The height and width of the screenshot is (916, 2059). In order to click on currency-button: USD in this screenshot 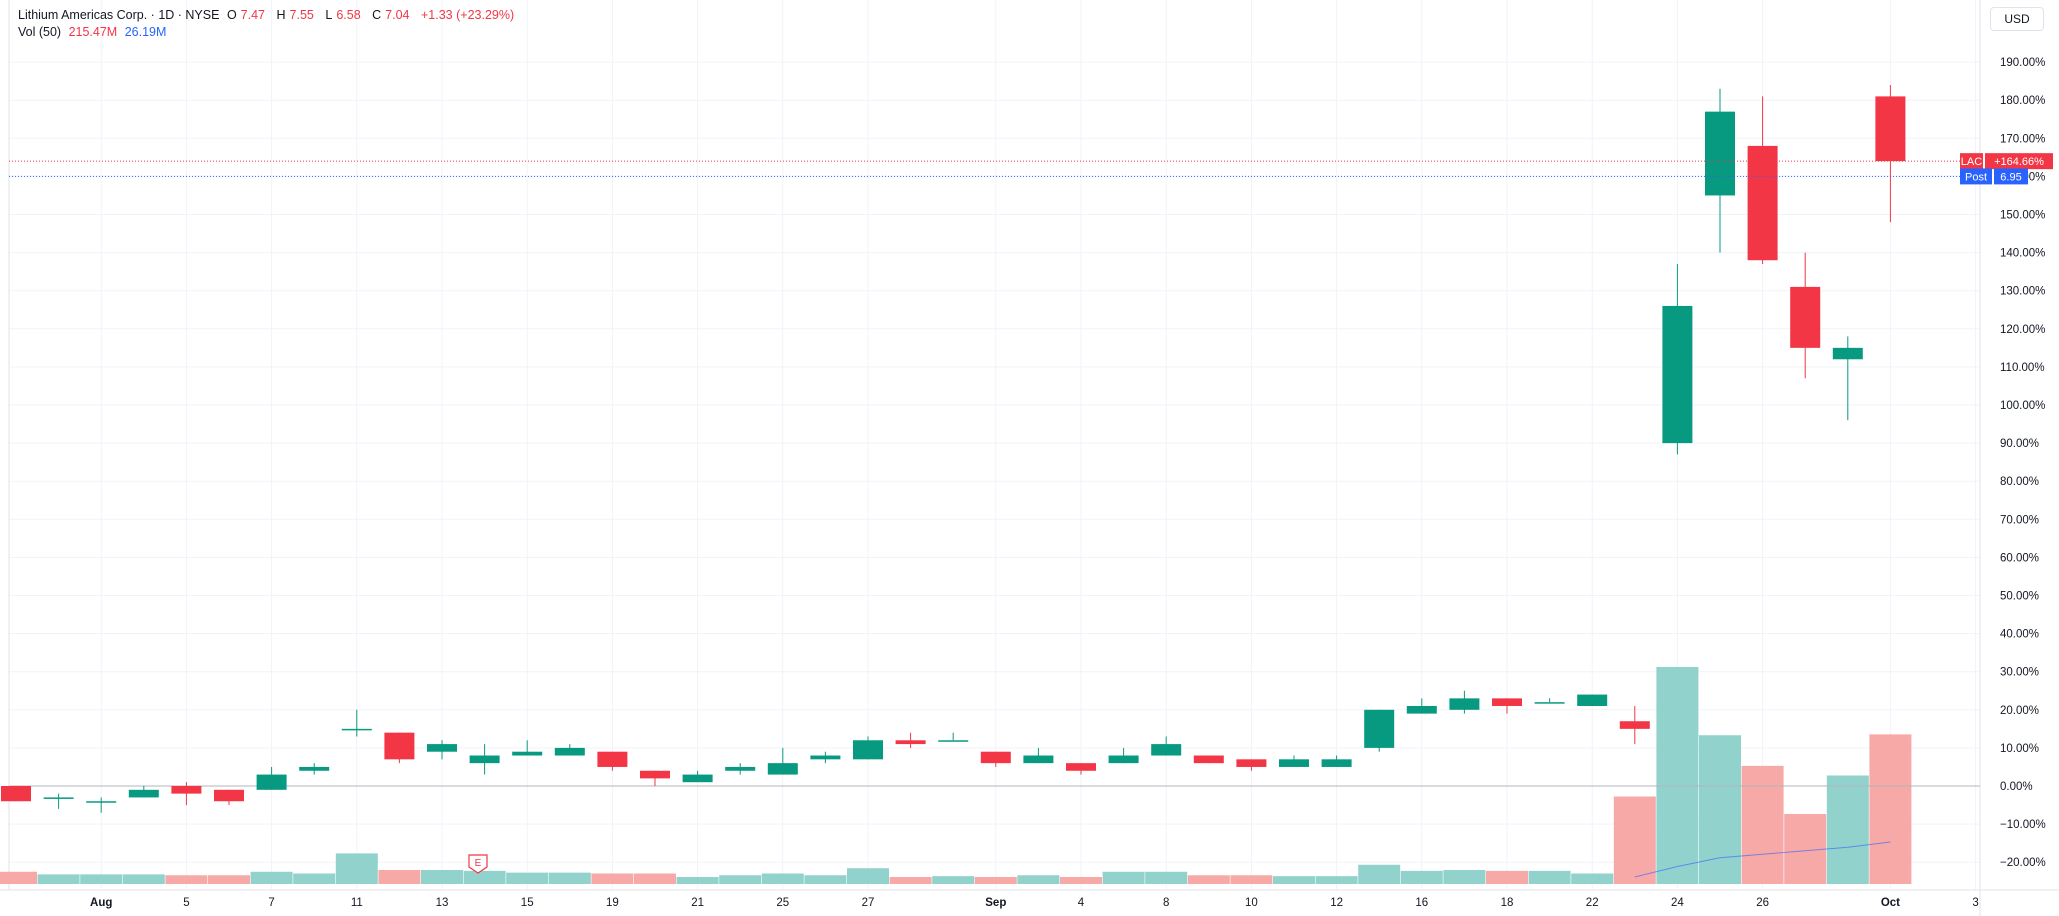, I will do `click(2017, 19)`.